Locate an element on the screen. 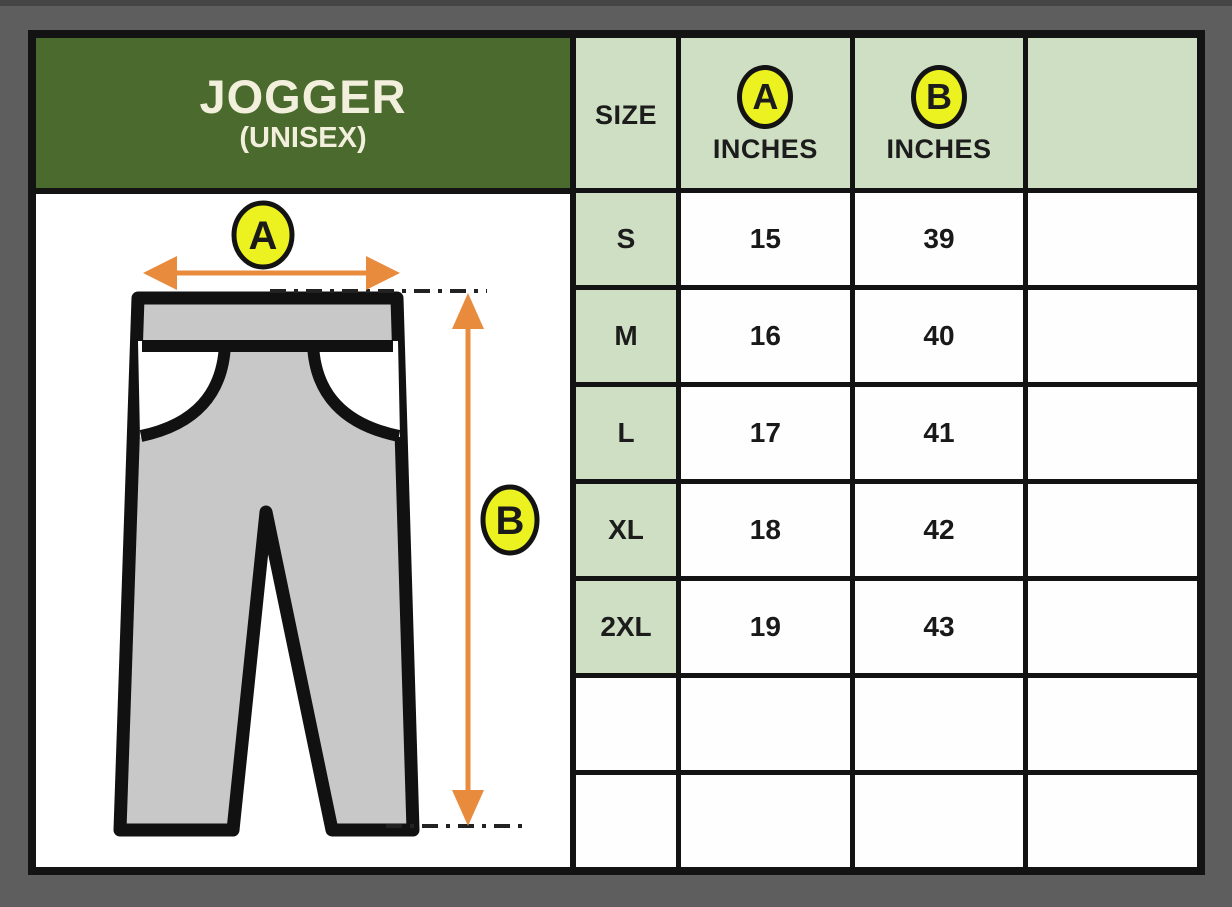 The height and width of the screenshot is (907, 1232). value-cell-b: 39 is located at coordinates (939, 239).